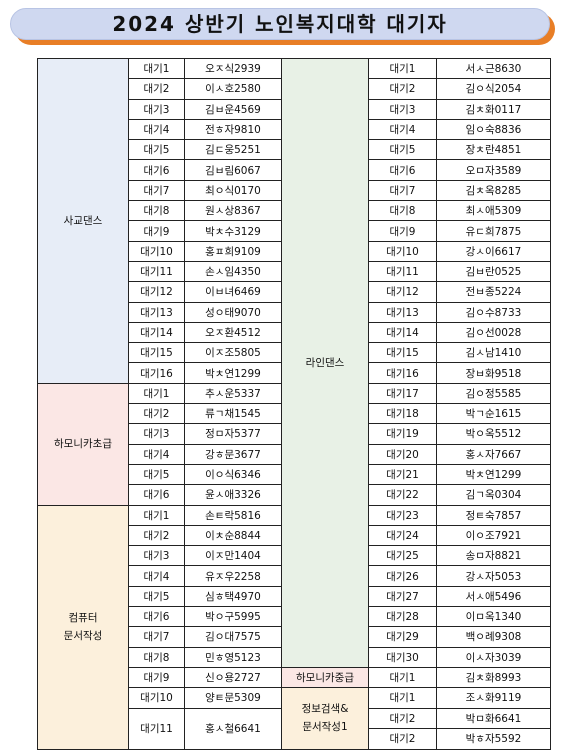 Image resolution: width=567 pixels, height=750 pixels. What do you see at coordinates (233, 454) in the screenshot?
I see `applicant-code: 강ㅎ문3677` at bounding box center [233, 454].